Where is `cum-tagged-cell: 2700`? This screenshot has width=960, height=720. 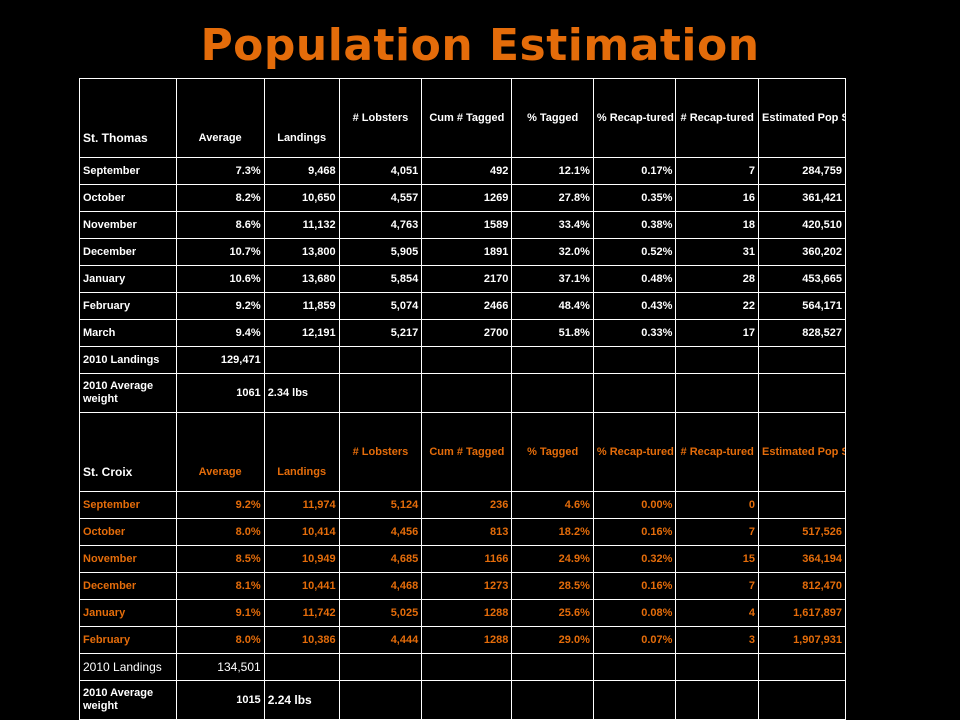
cum-tagged-cell: 2700 is located at coordinates (467, 333).